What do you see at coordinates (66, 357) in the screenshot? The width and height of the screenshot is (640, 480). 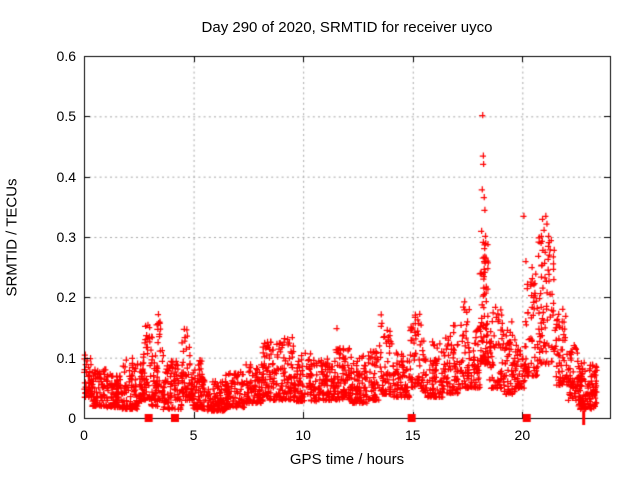 I see `y-tick-label: 0.1` at bounding box center [66, 357].